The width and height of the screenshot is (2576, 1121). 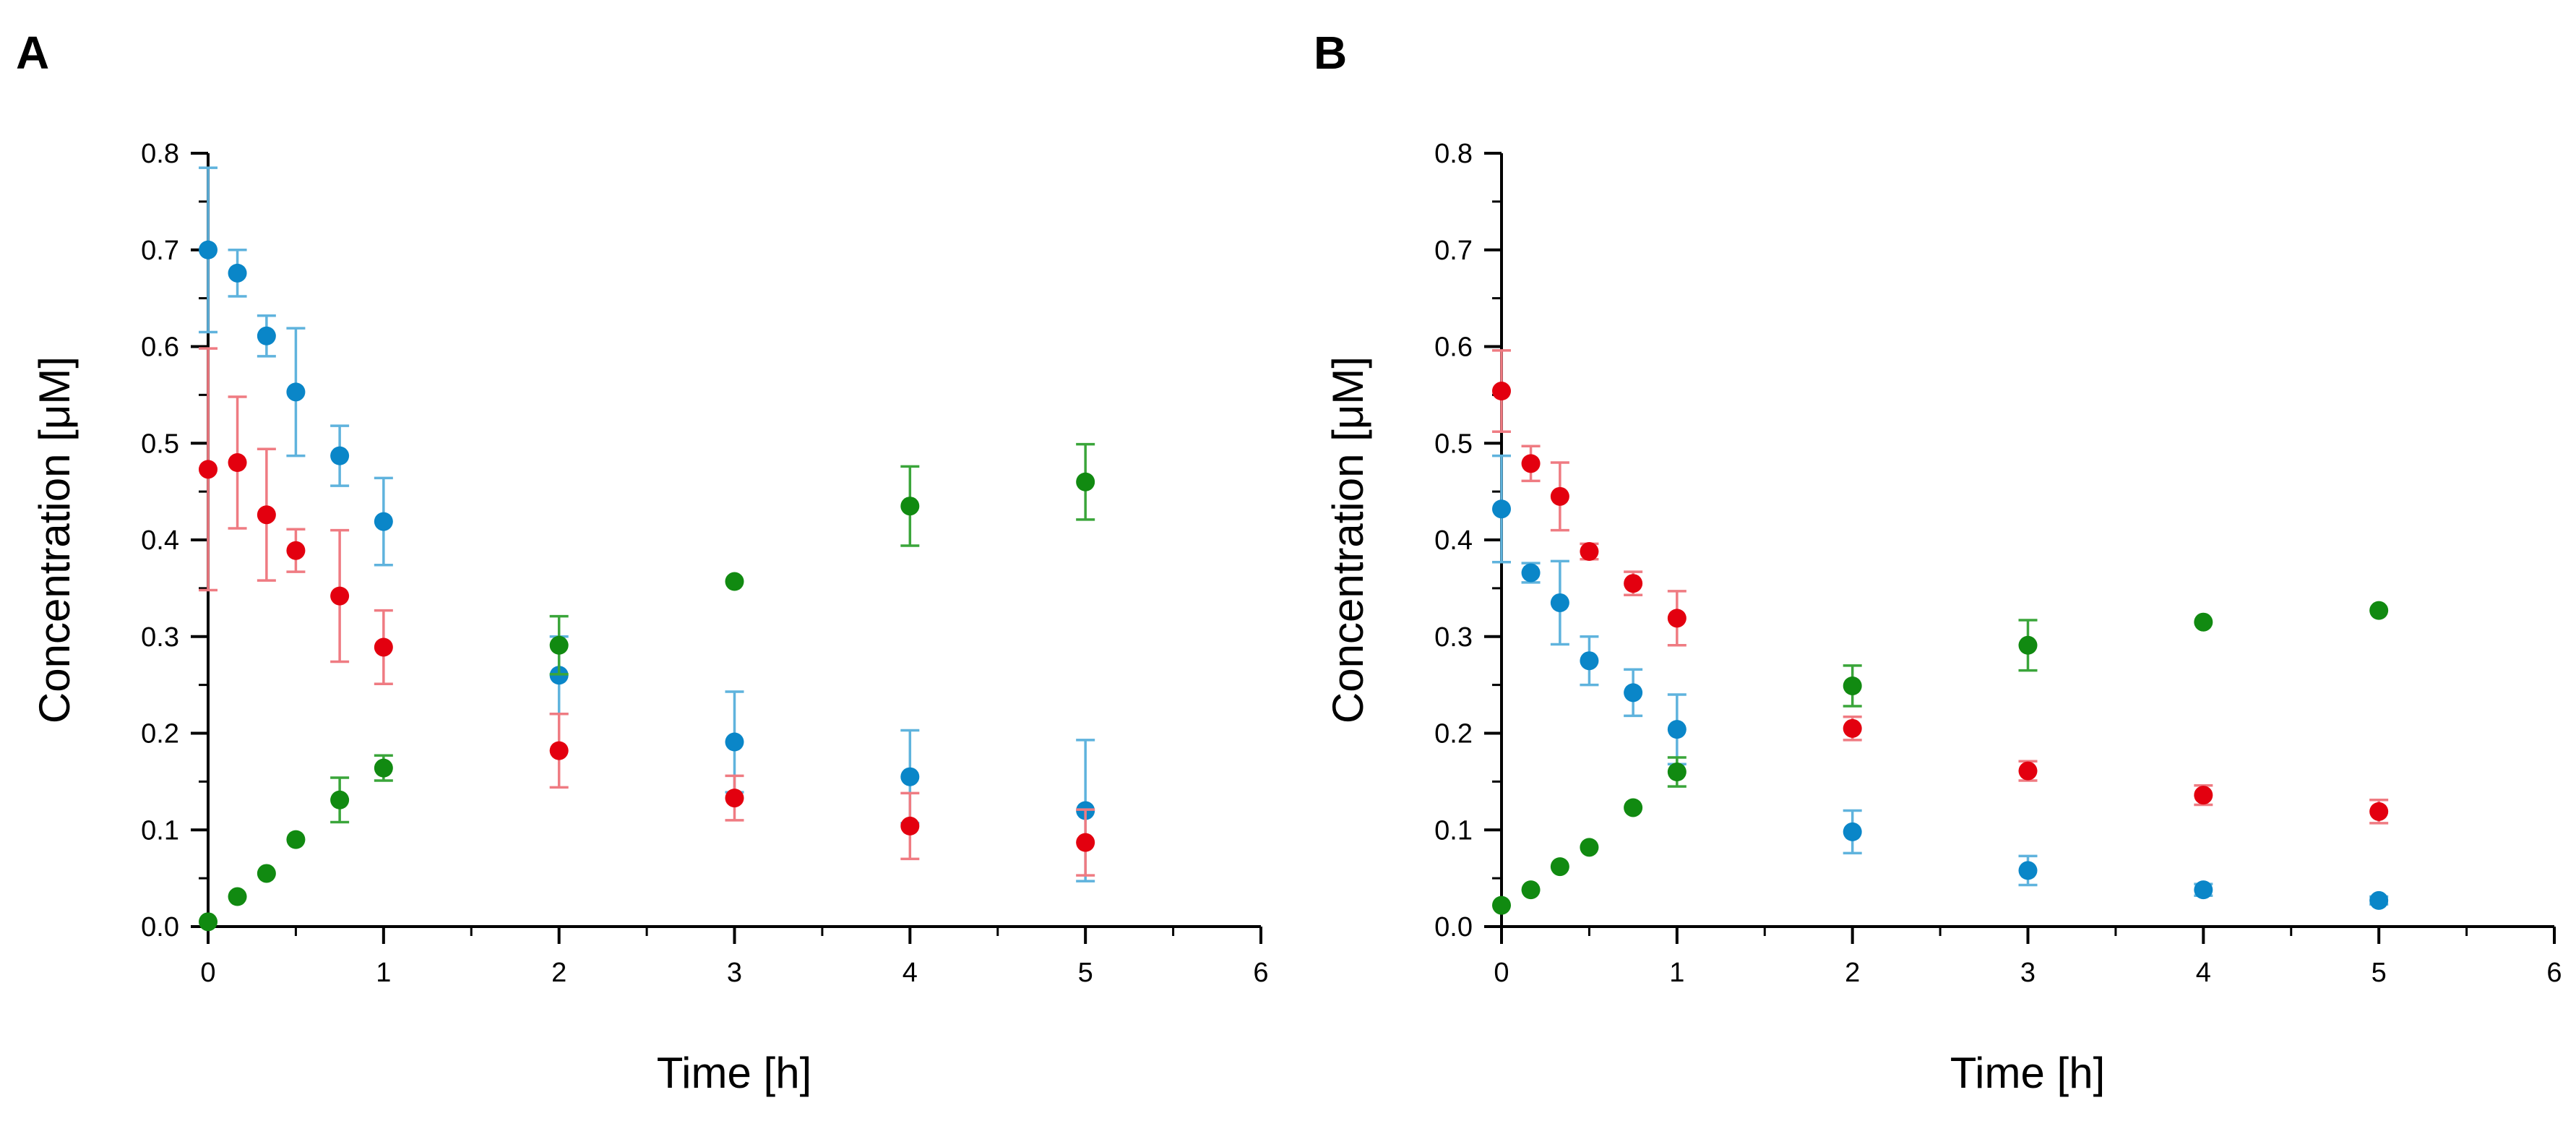 I want to click on y-tick-label: 0.0, so click(x=1453, y=927).